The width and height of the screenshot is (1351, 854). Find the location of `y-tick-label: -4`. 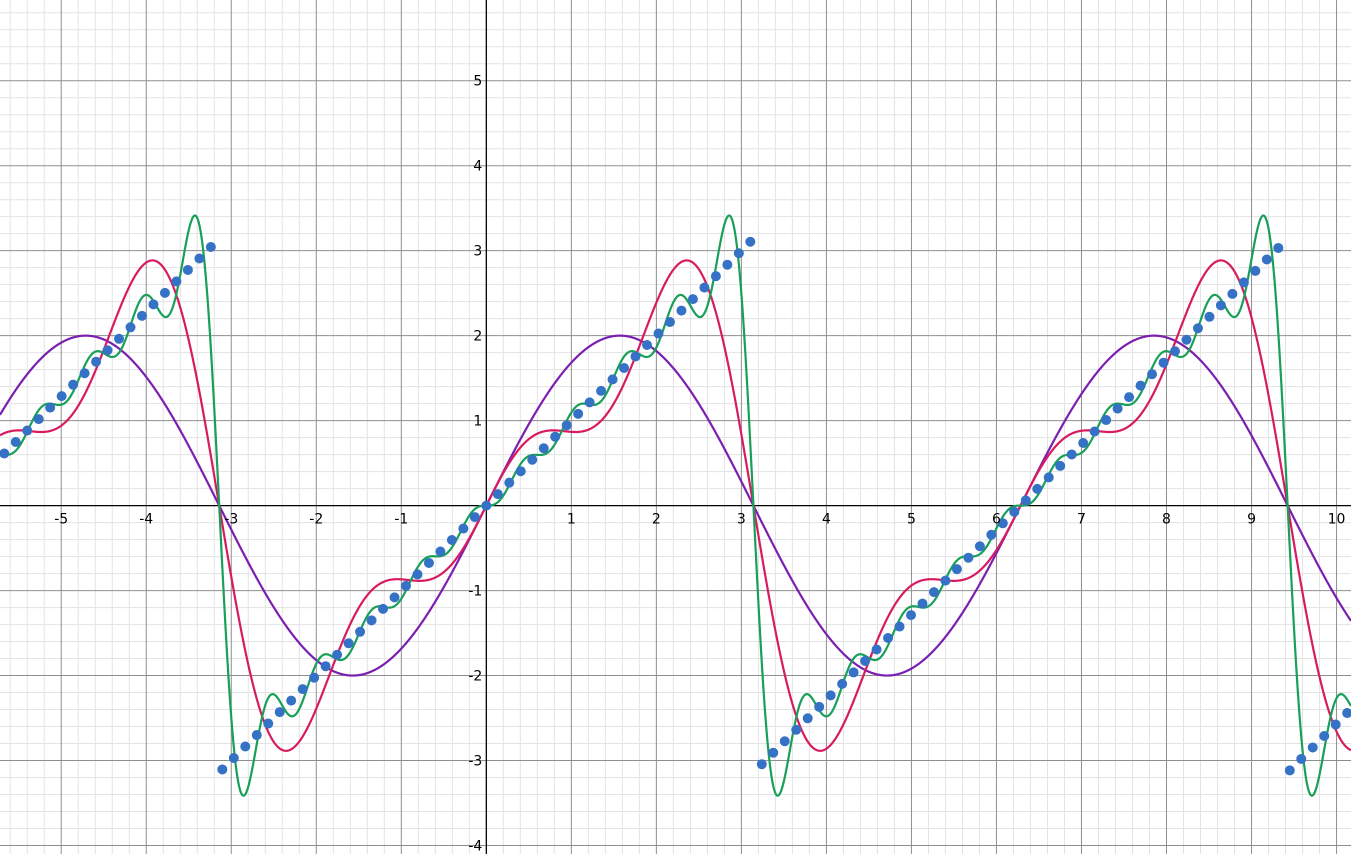

y-tick-label: -4 is located at coordinates (475, 846).